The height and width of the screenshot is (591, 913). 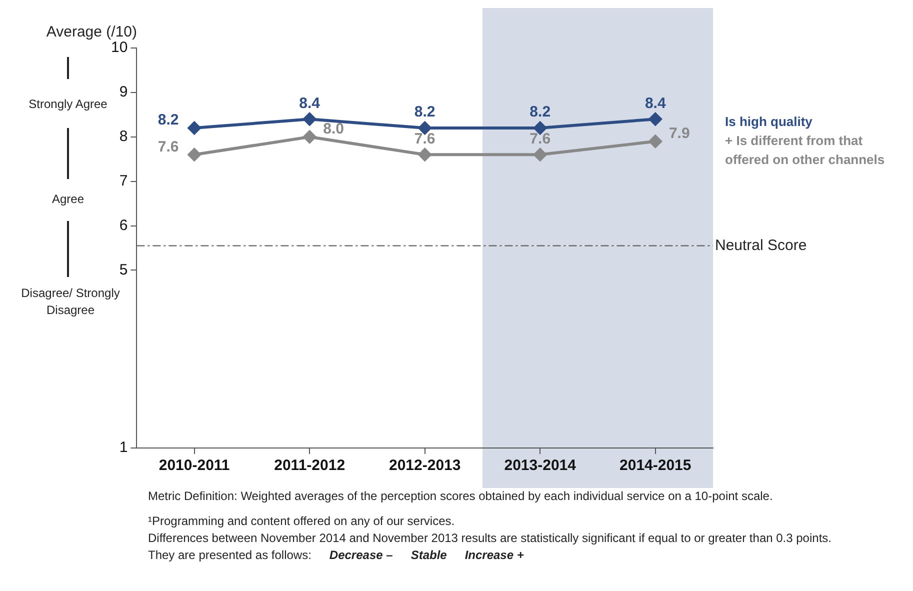 I want to click on x-tick-label: 2013-2014, so click(x=540, y=465).